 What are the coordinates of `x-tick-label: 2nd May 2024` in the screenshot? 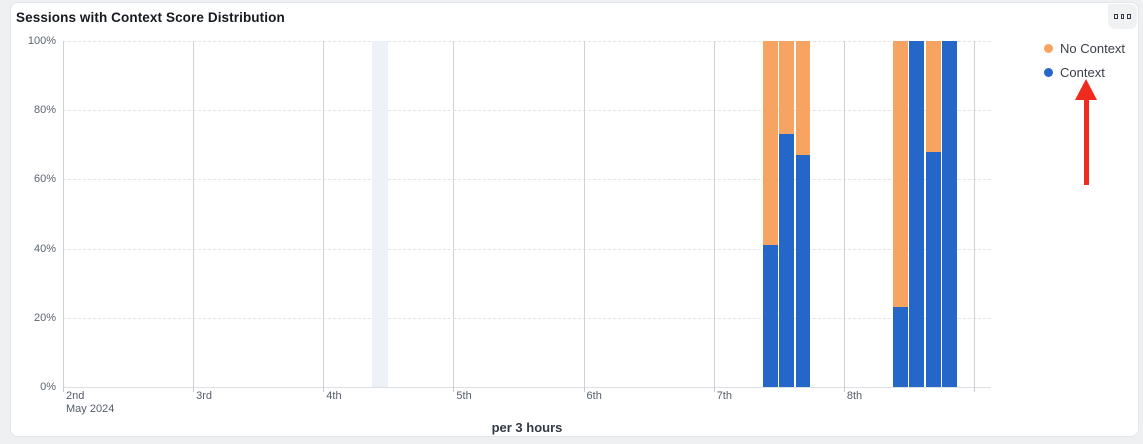 It's located at (90, 402).